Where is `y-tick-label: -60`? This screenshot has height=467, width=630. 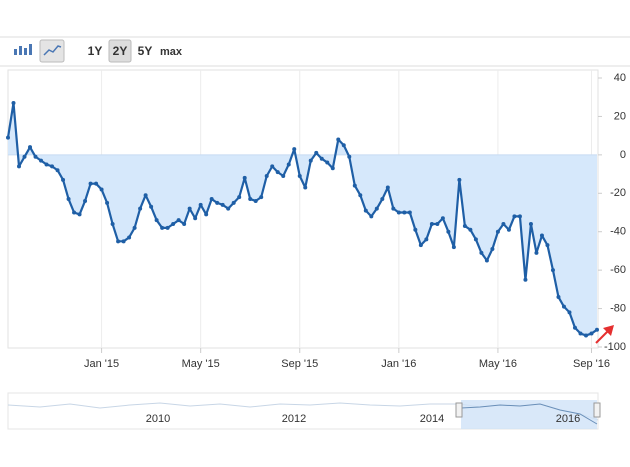 y-tick-label: -60 is located at coordinates (618, 270).